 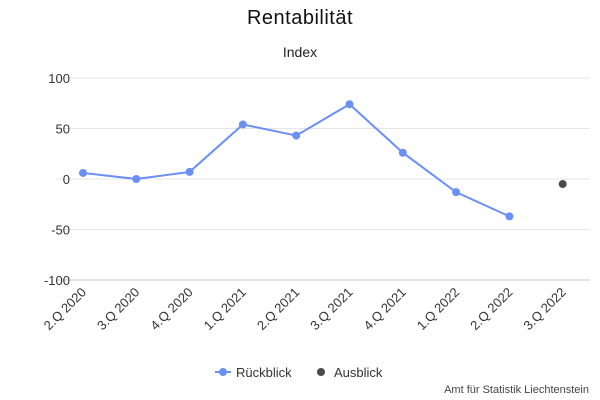 I want to click on y-tick-label: -100, so click(x=57, y=280).